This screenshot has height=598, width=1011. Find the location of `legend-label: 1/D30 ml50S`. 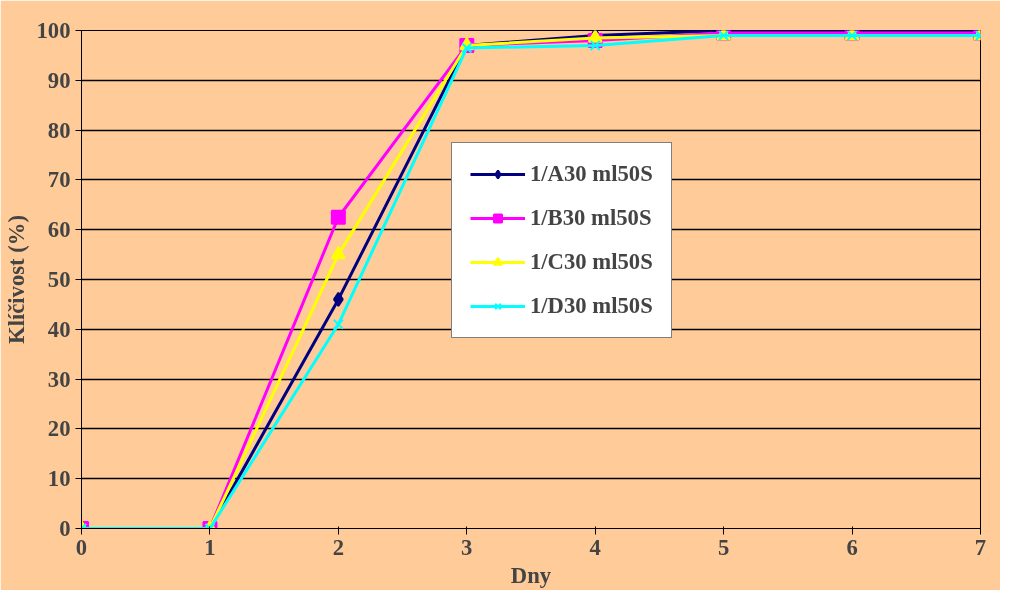

legend-label: 1/D30 ml50S is located at coordinates (591, 306).